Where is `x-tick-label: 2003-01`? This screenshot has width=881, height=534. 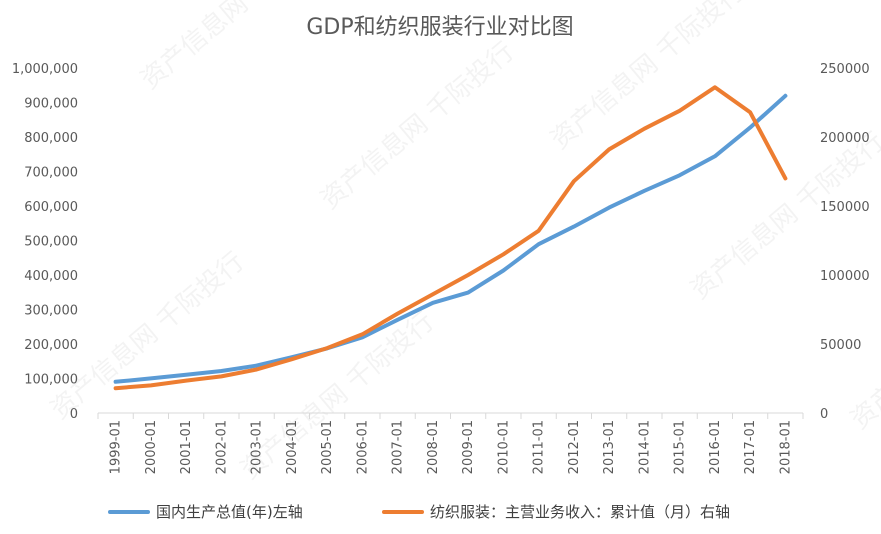
x-tick-label: 2003-01 is located at coordinates (257, 447).